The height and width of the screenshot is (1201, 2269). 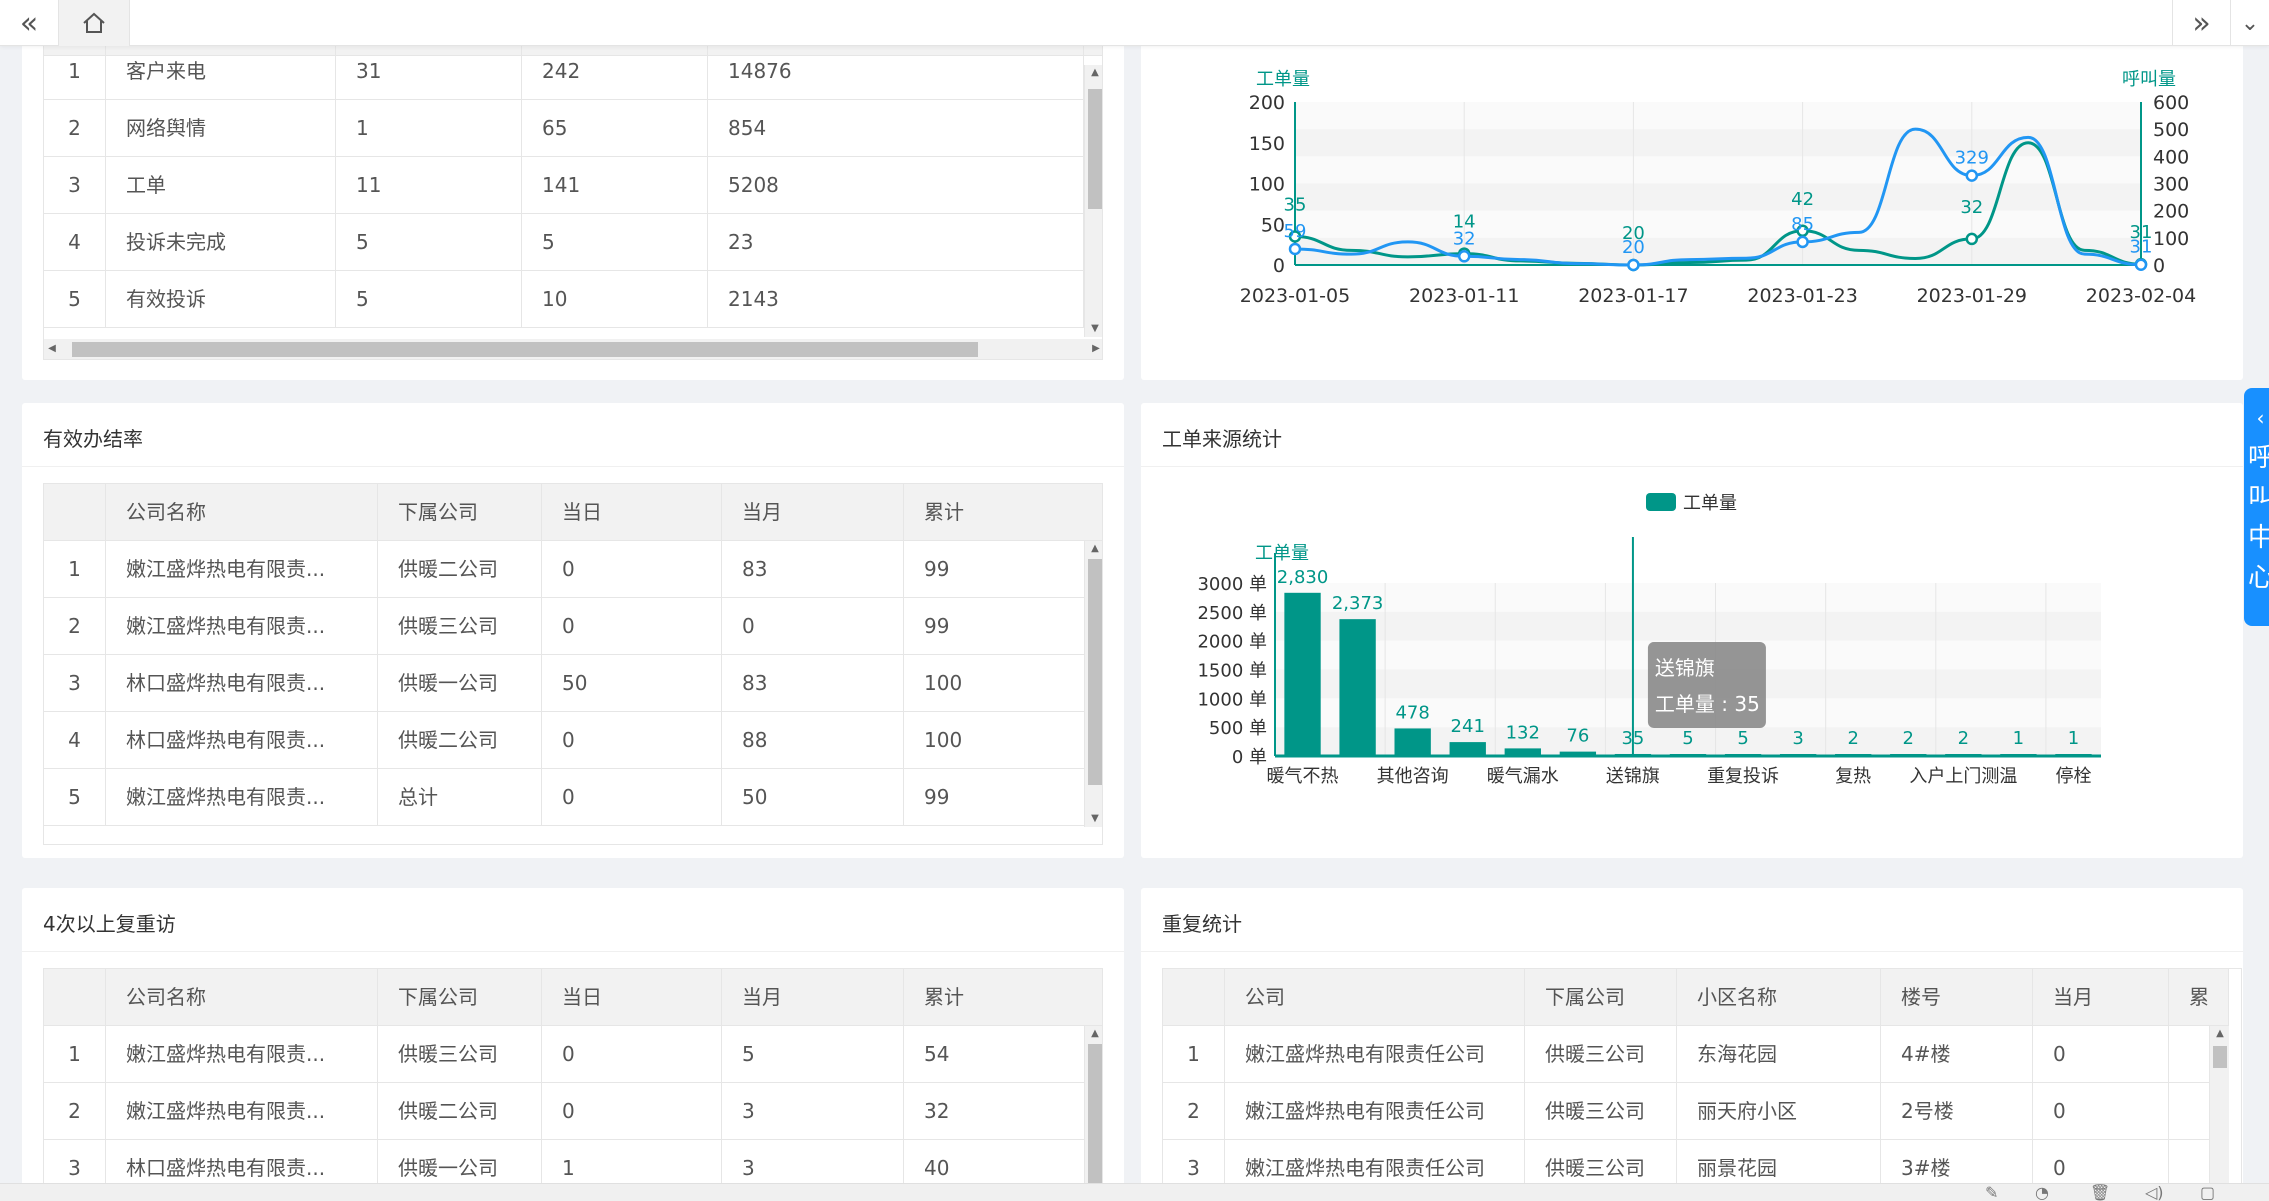 What do you see at coordinates (564, 1111) in the screenshot?
I see `table-row: 2 嫩江盛烨热电有限责... 供暖二公司 0 3 32` at bounding box center [564, 1111].